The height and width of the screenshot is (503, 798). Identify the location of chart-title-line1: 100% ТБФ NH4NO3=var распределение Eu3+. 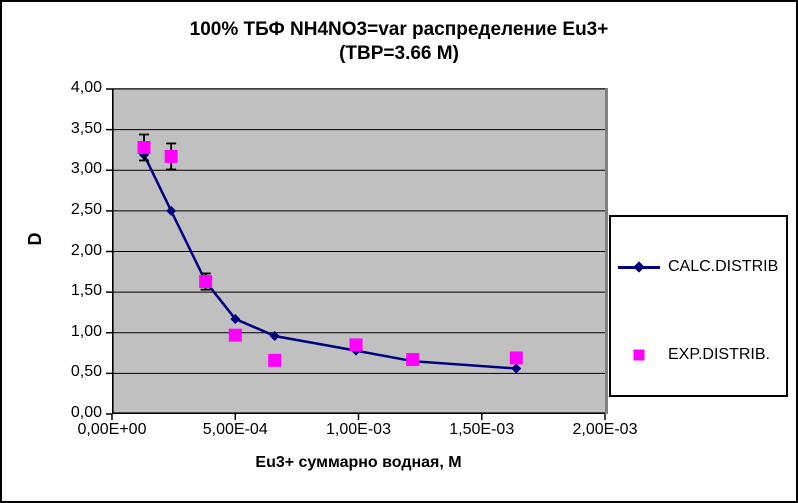
(399, 29).